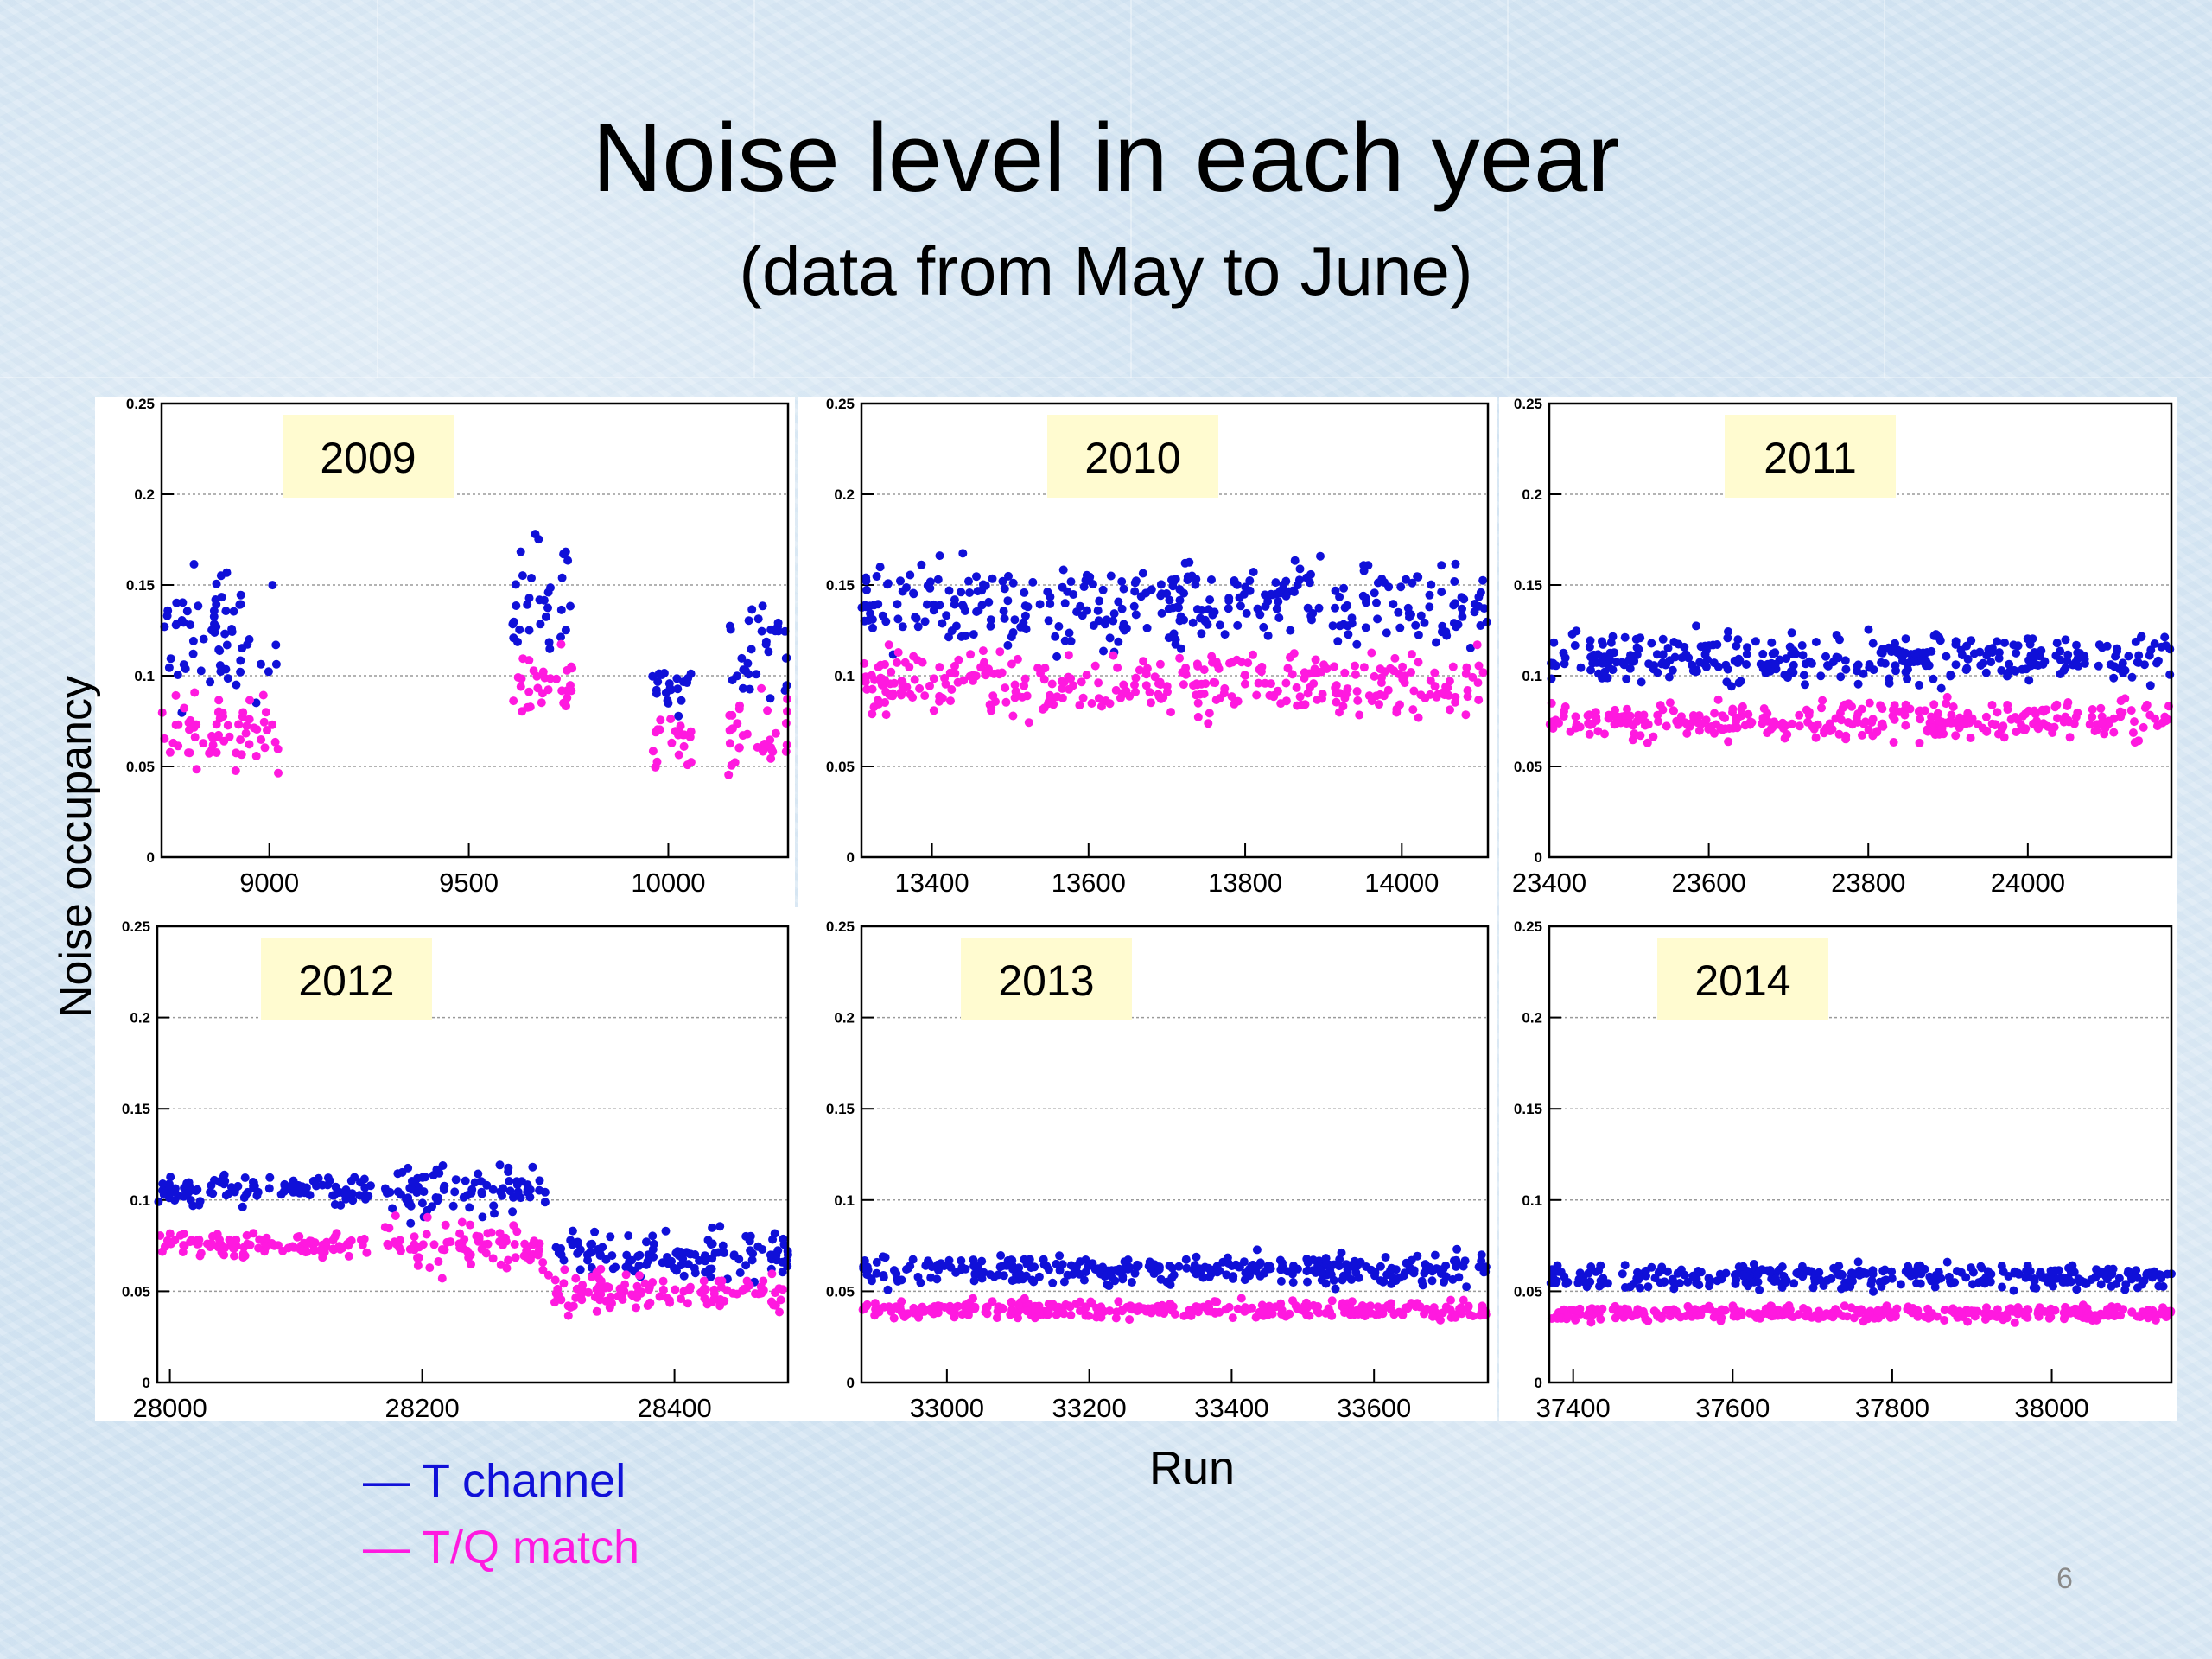 The width and height of the screenshot is (2212, 1659). Describe the element at coordinates (140, 767) in the screenshot. I see `y-tick-label: 0.05` at that location.